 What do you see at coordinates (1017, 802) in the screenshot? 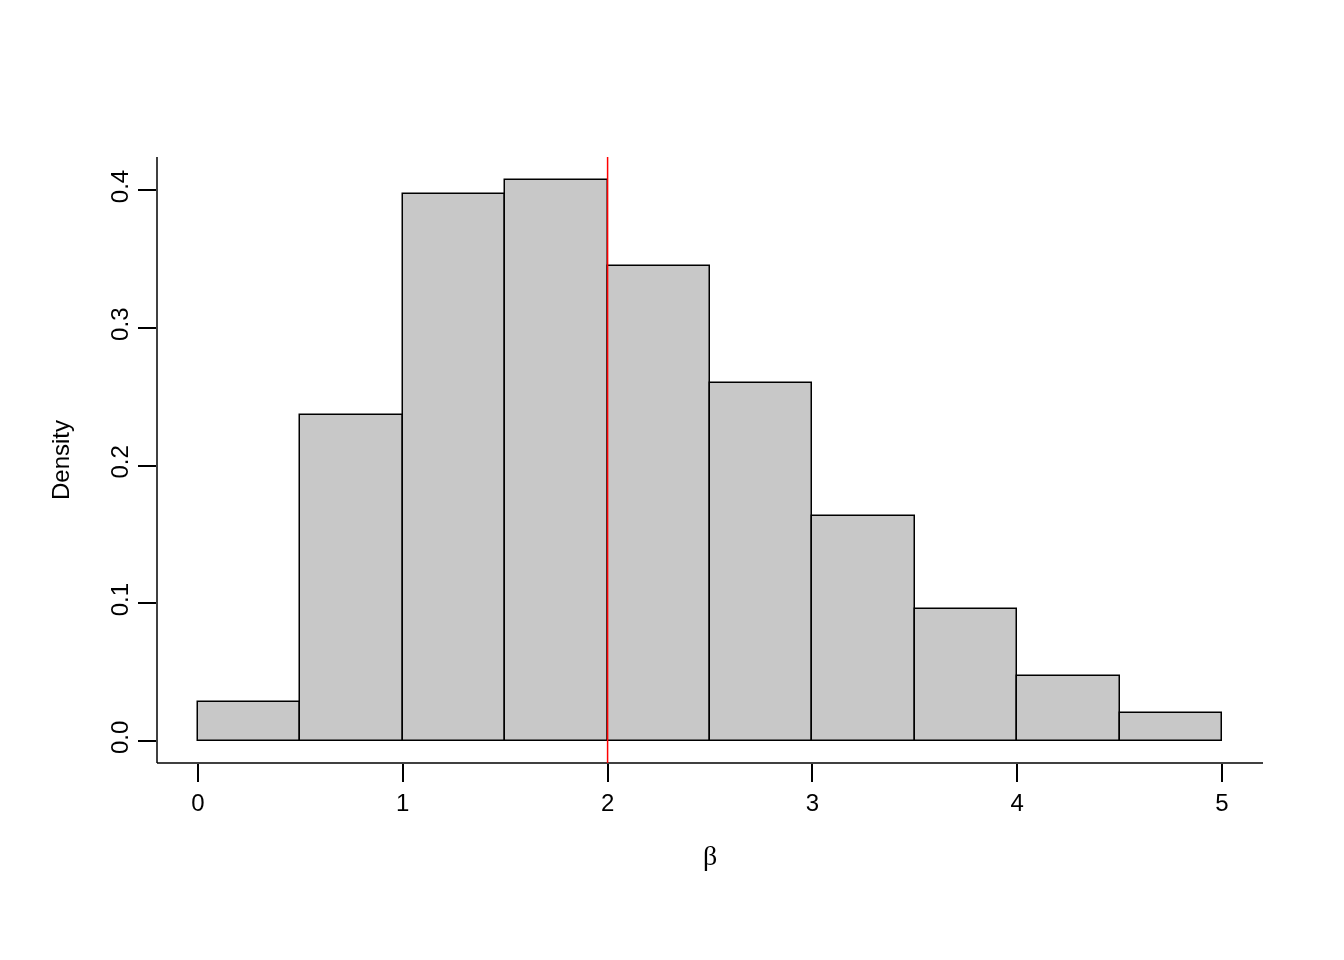
I see `x-tick-label: 4` at bounding box center [1017, 802].